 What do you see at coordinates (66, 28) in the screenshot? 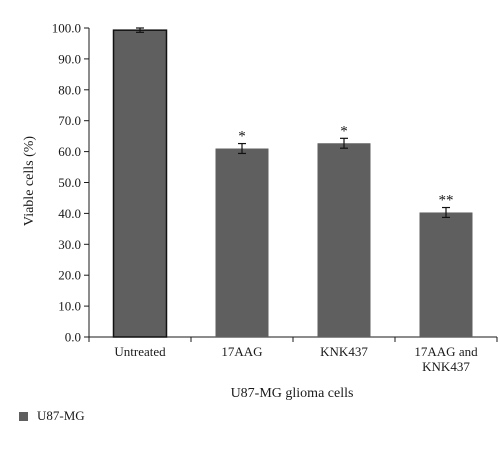
I see `y-tick-label: 100.0` at bounding box center [66, 28].